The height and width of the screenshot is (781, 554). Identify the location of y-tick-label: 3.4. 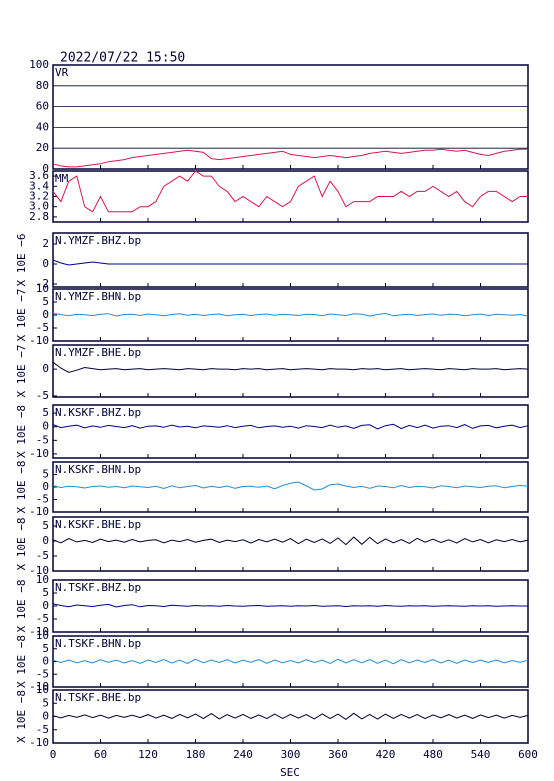
(39, 185).